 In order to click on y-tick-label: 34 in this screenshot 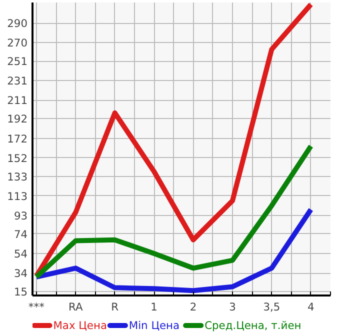, I will do `click(21, 273)`.